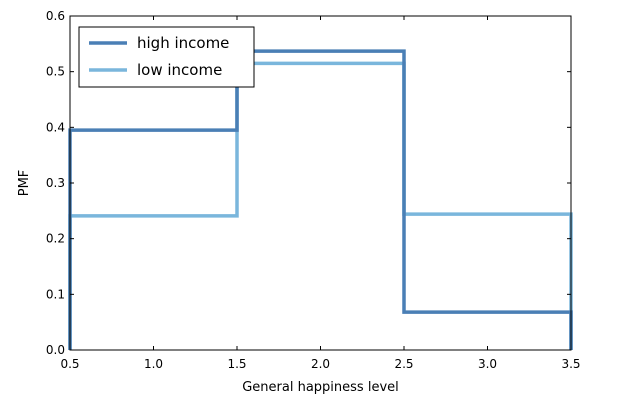  I want to click on x-tick-label: 0.5, so click(69, 364).